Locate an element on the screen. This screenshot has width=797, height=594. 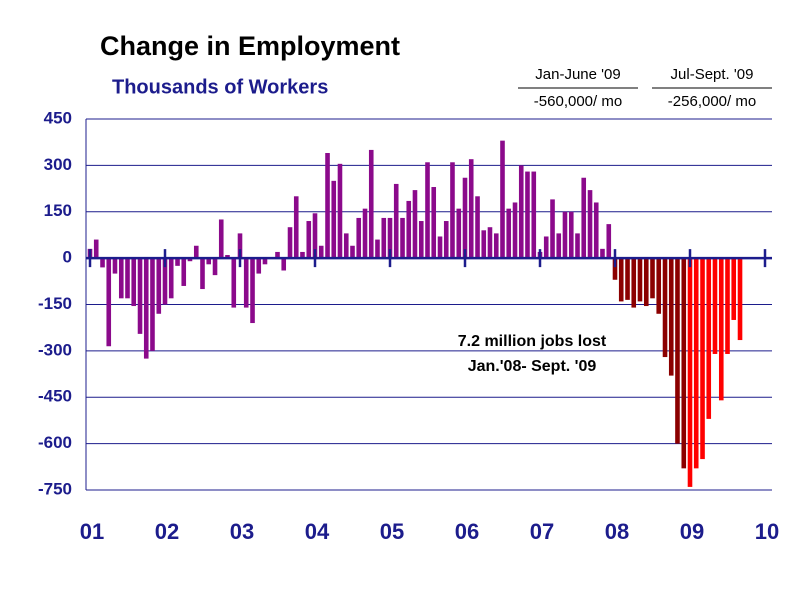
y-tick-label: -450 is located at coordinates (55, 396).